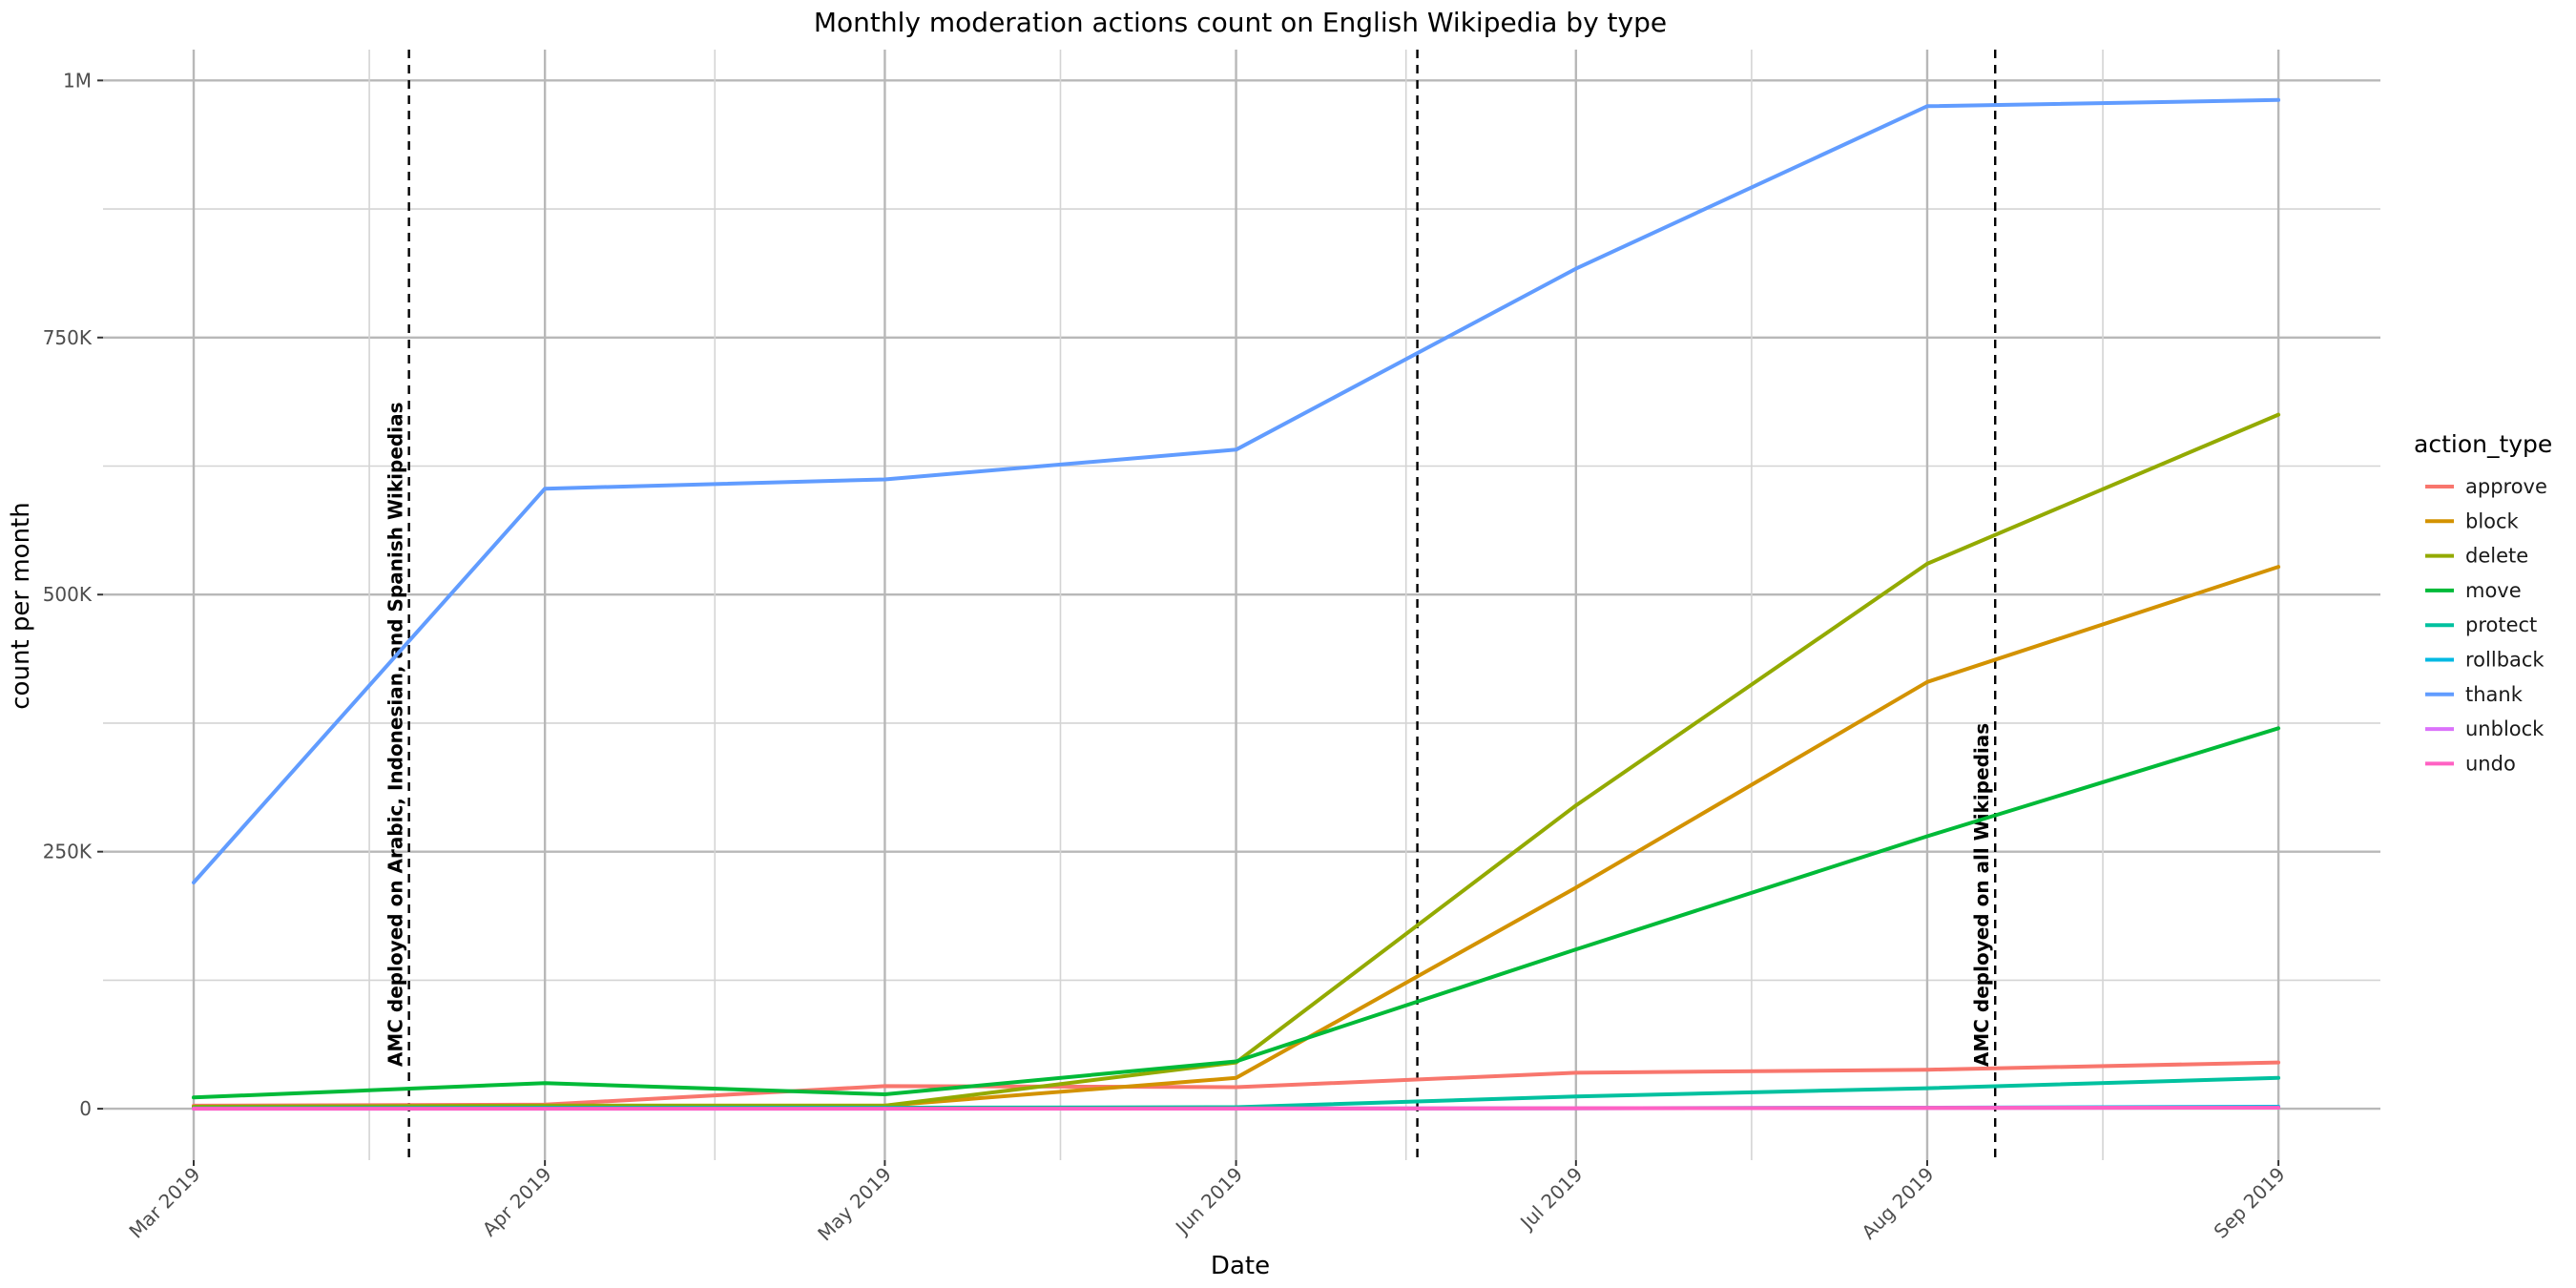 The image size is (2576, 1288). What do you see at coordinates (2250, 1203) in the screenshot?
I see `x-tick-label: Sep 2019` at bounding box center [2250, 1203].